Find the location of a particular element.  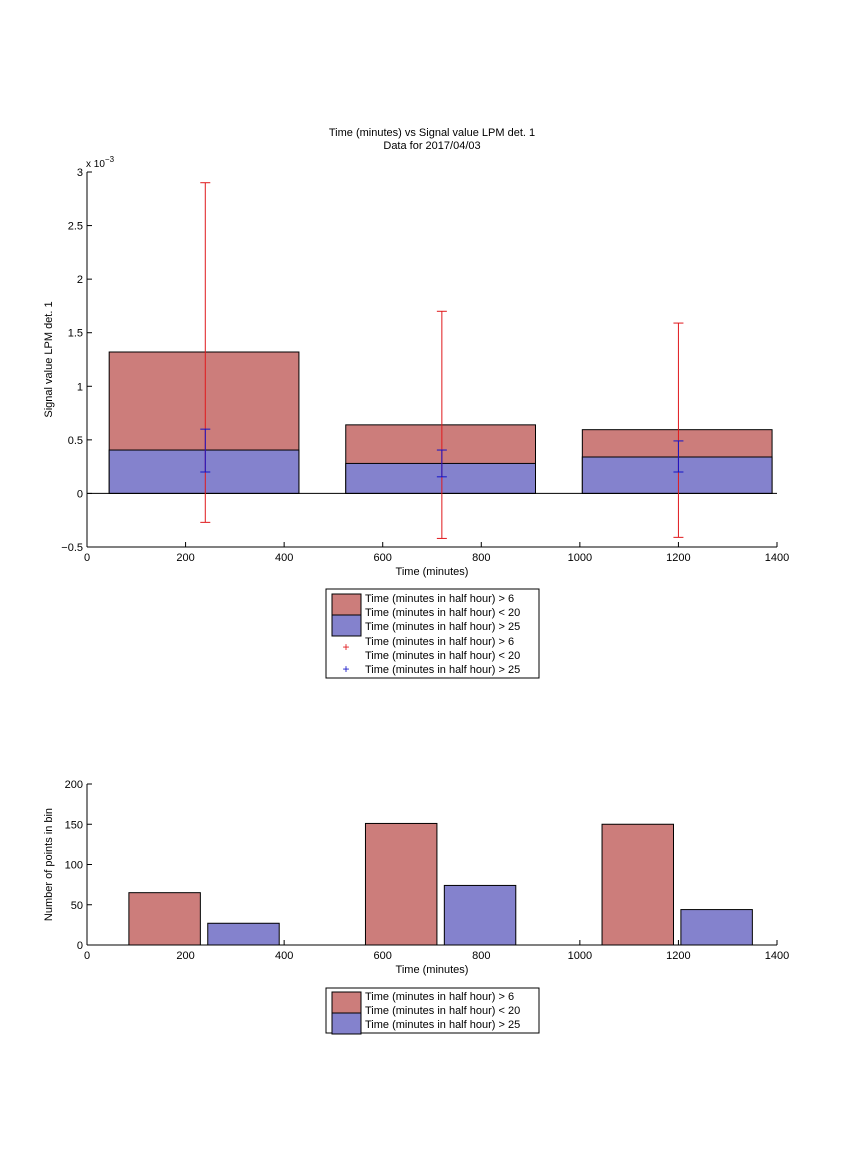

bottom-legend-label-1: Time (minutes in half hour) > 6 is located at coordinates (439, 997).